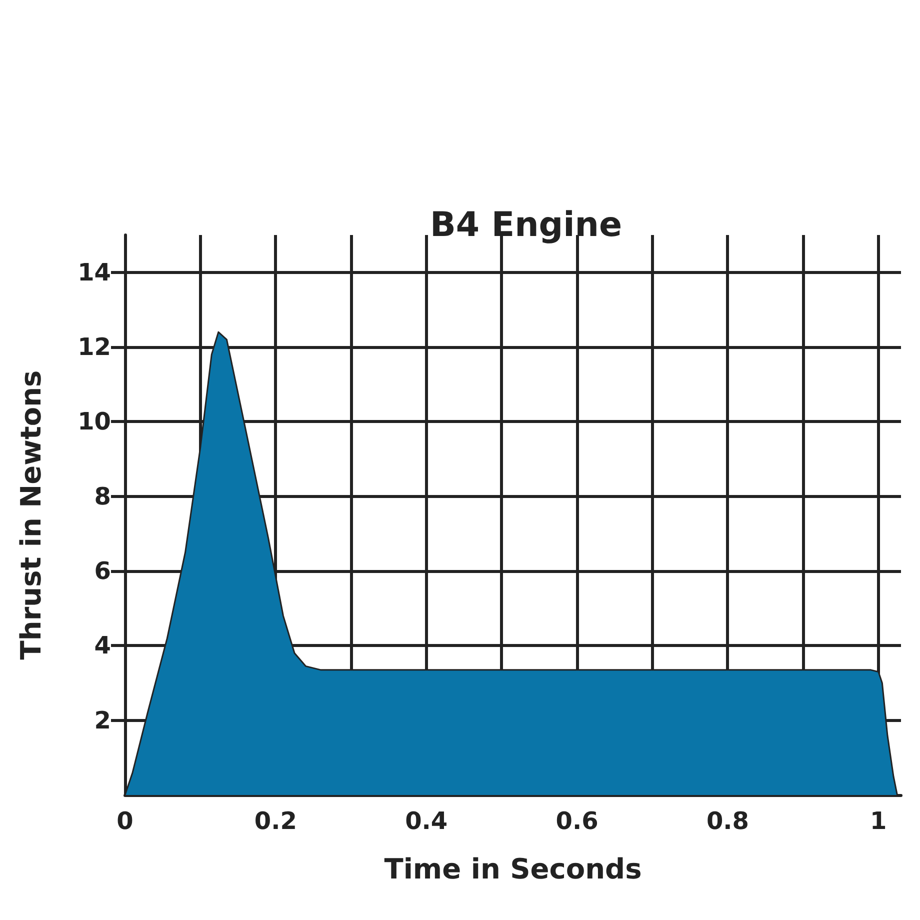 This screenshot has width=920, height=920. Describe the element at coordinates (31, 515) in the screenshot. I see `y-axis-title: Thrust in Newtons` at that location.